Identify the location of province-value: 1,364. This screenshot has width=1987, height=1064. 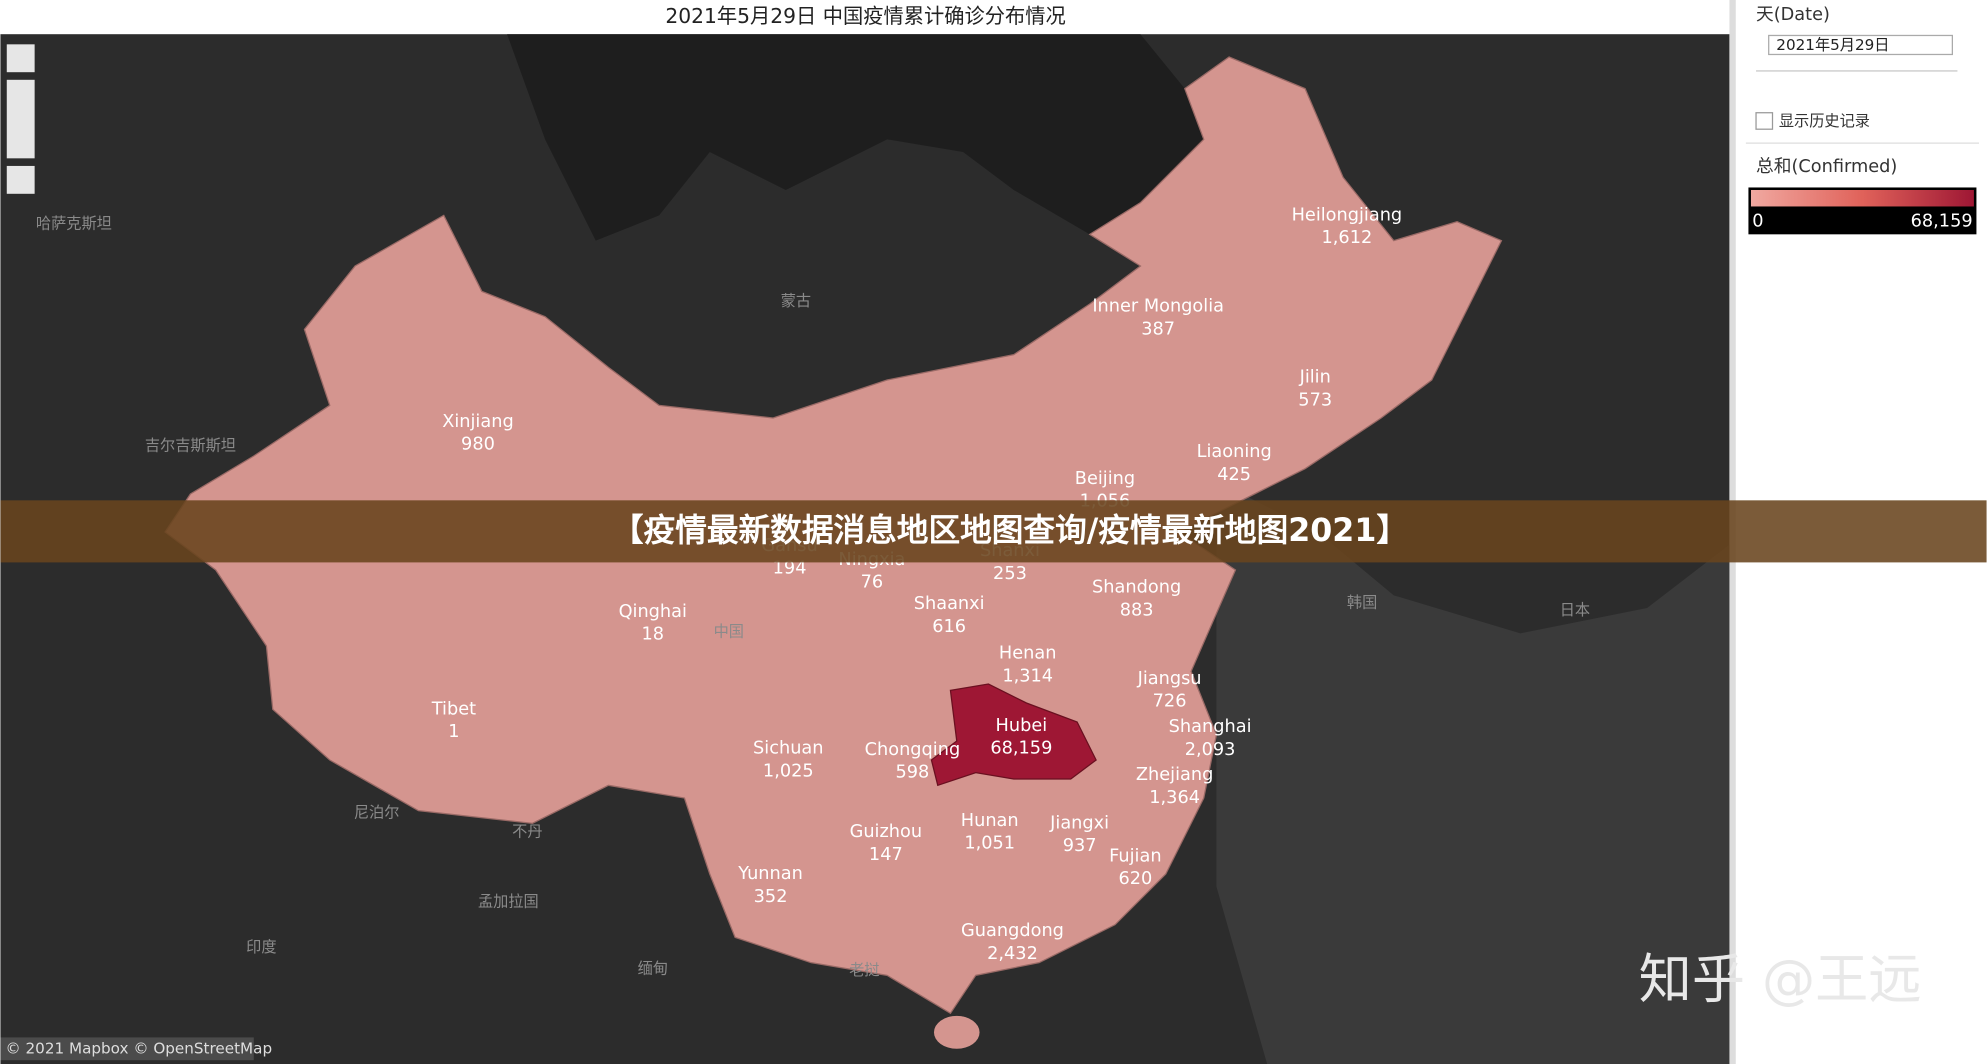
(1174, 798).